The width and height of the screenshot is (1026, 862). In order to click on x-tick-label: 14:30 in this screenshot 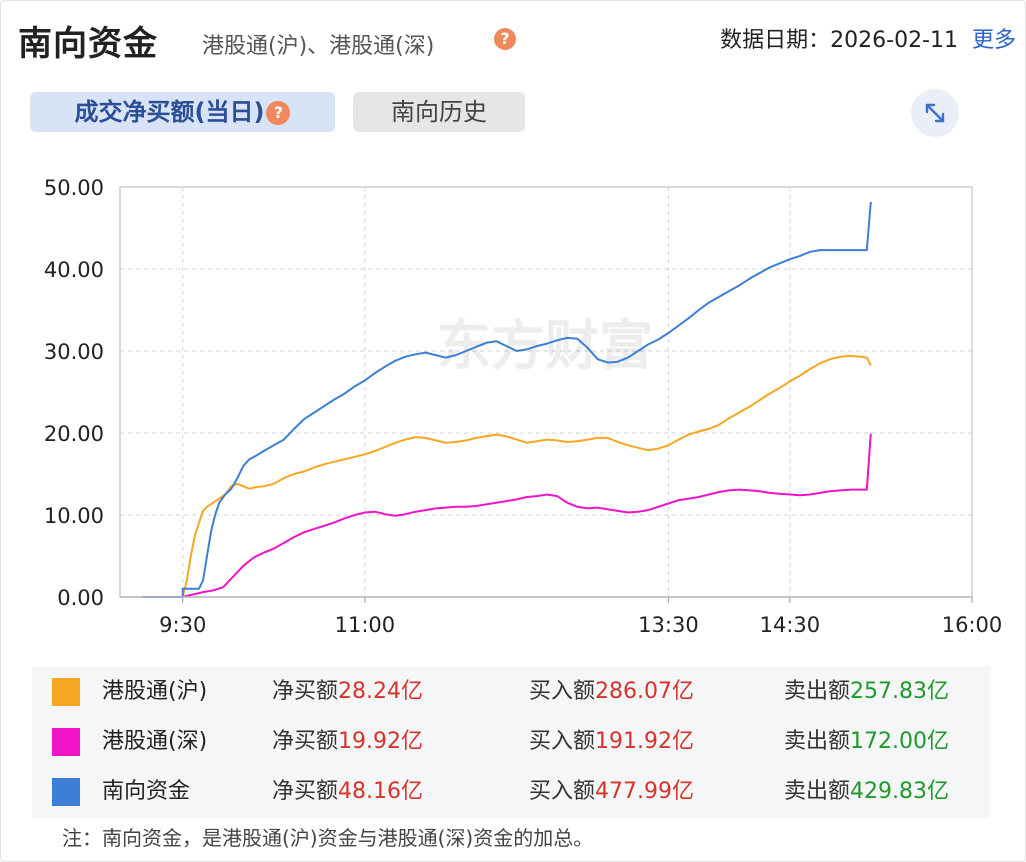, I will do `click(790, 625)`.